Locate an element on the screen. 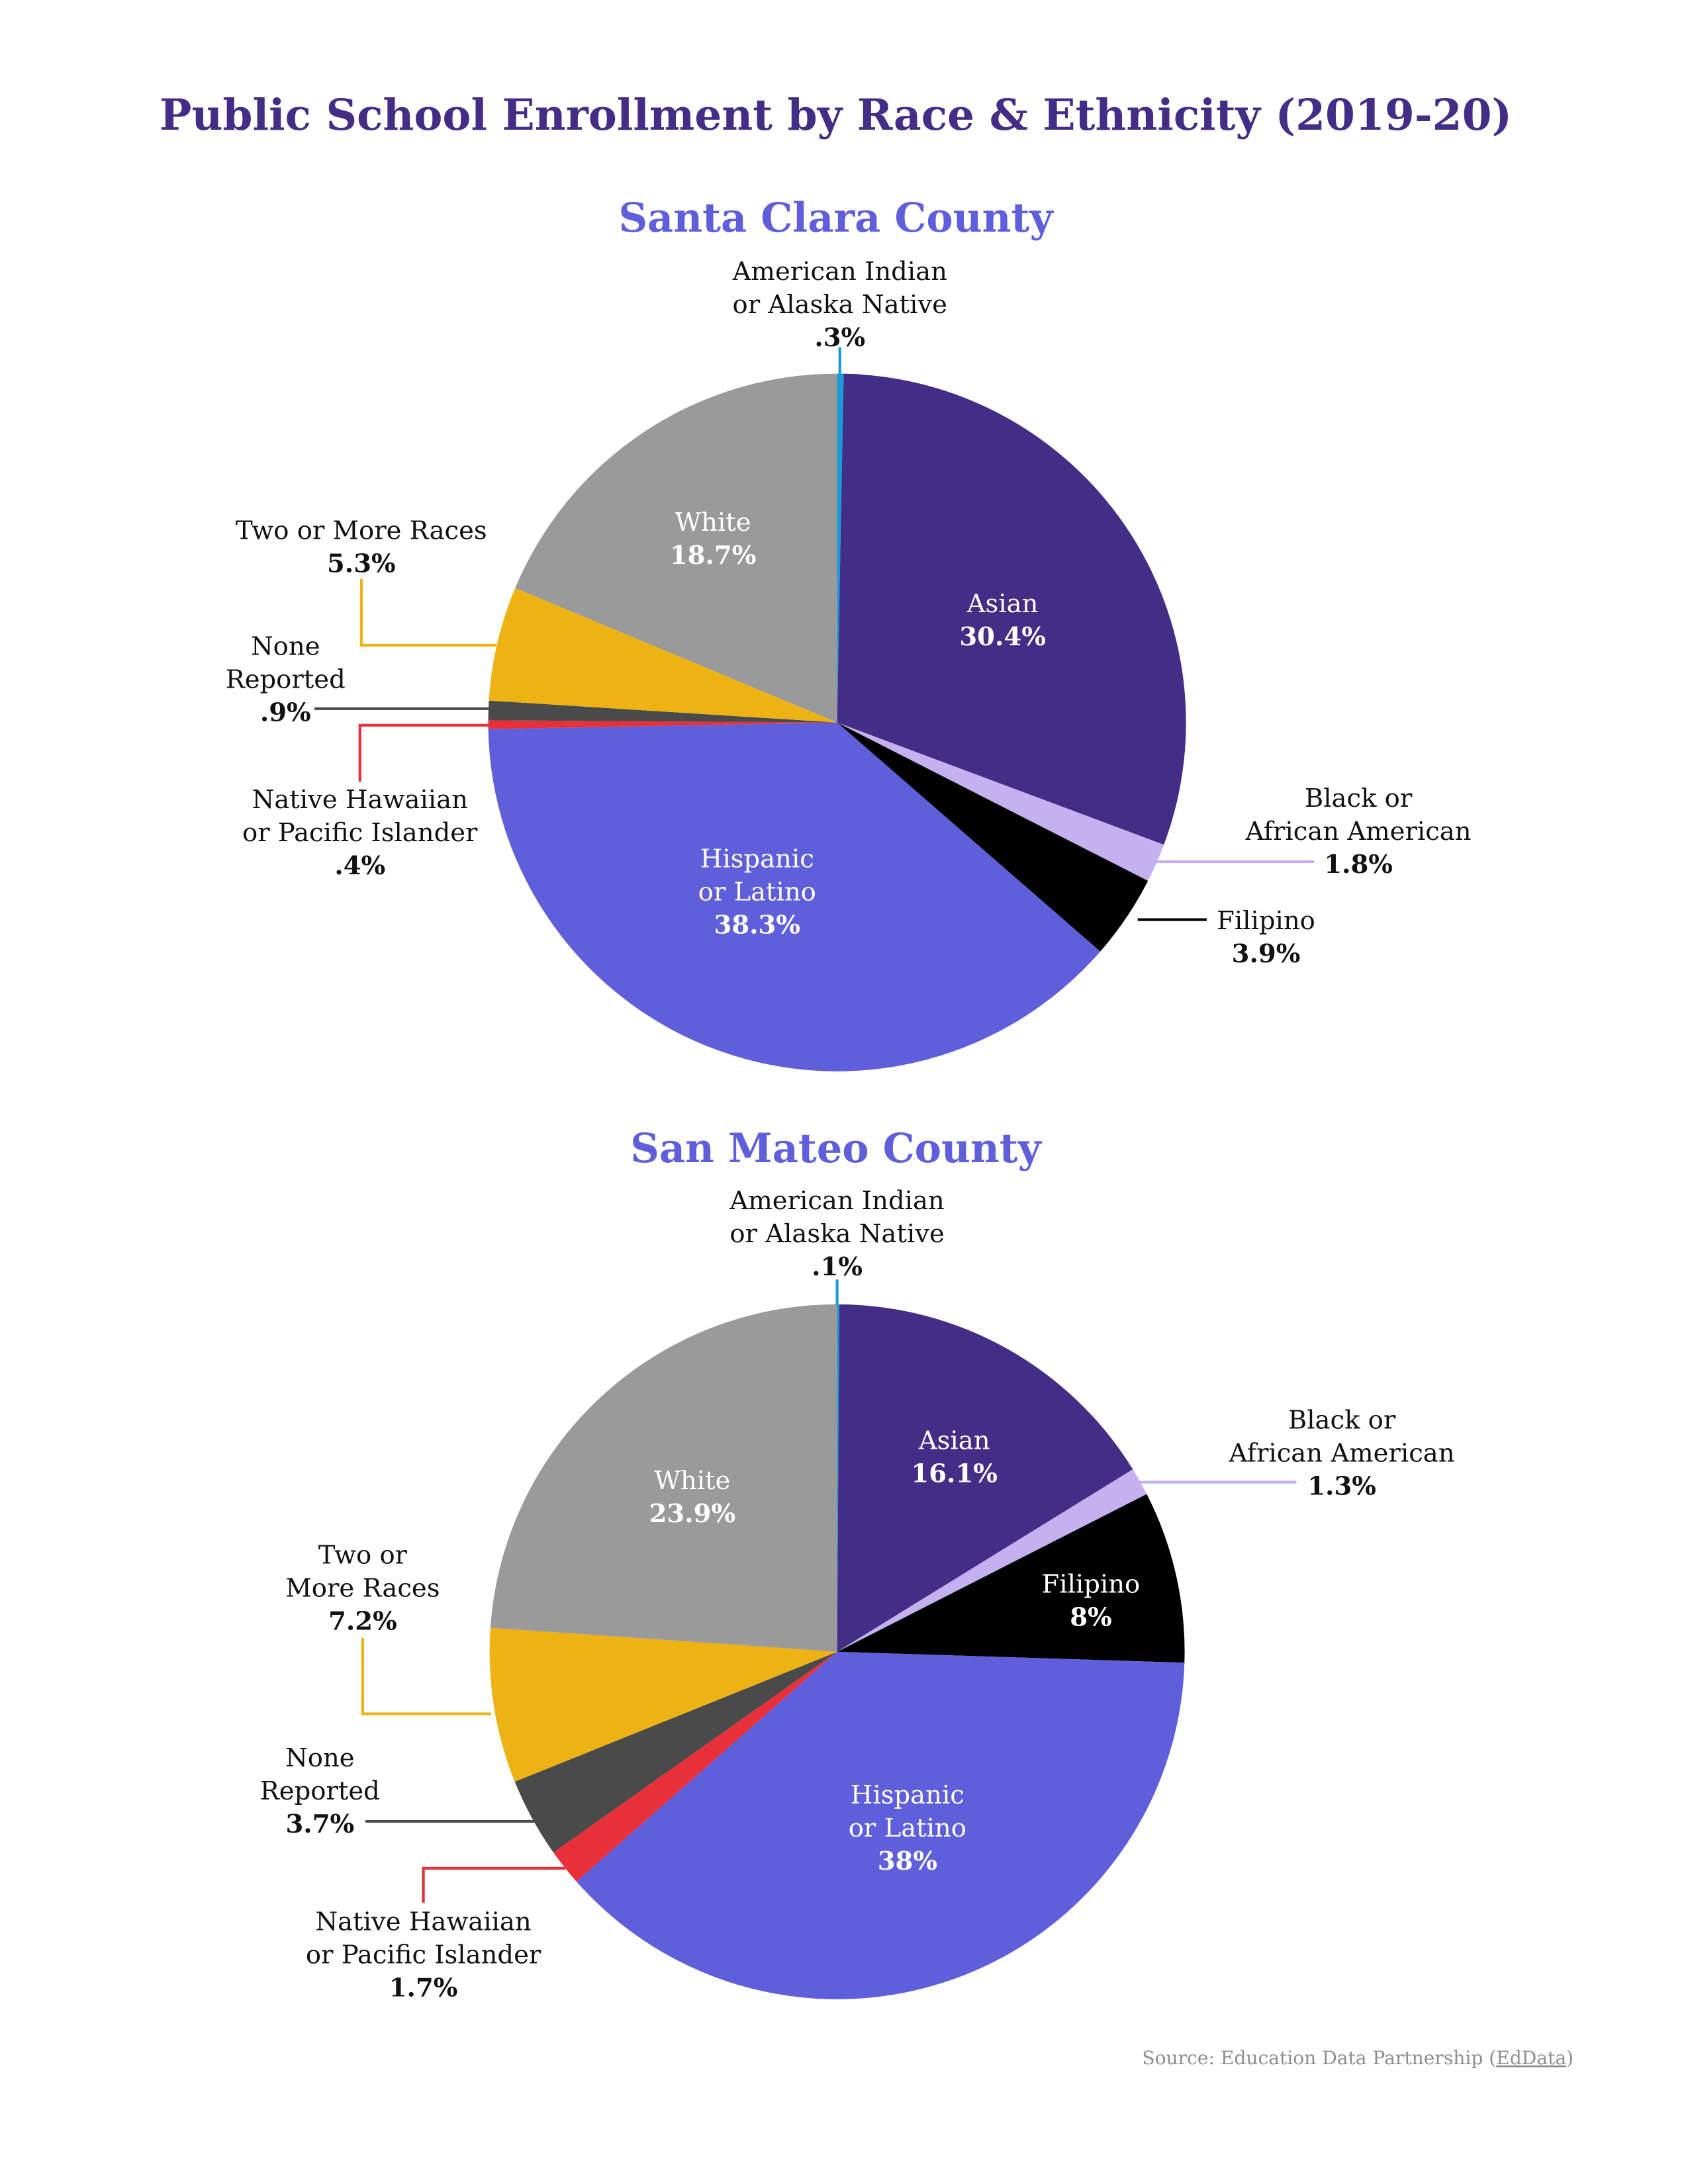 This screenshot has width=1688, height=2184. data-label-native-hawaiian-or-pacific-islander: Native Hawaiian or Pacific Islander 1.7% is located at coordinates (423, 1955).